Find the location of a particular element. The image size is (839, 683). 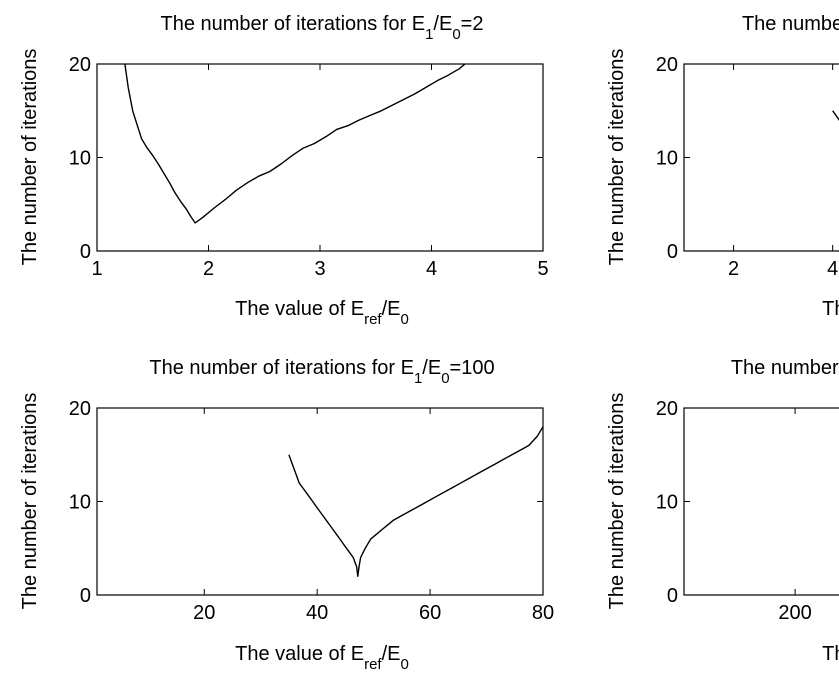

chart-title: The number of iterations for E1/E0=100 is located at coordinates (321, 372).